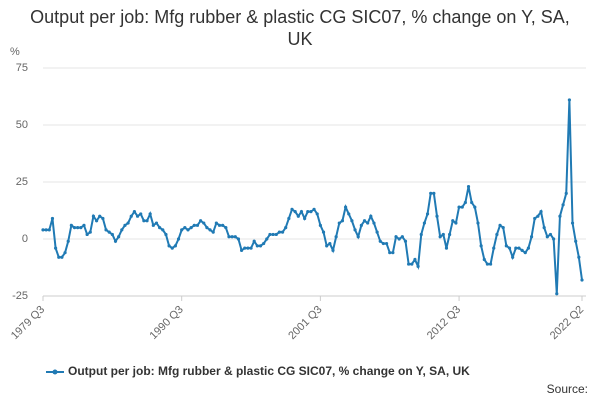 The height and width of the screenshot is (400, 600). Describe the element at coordinates (22, 182) in the screenshot. I see `y-tick-label: 25` at that location.